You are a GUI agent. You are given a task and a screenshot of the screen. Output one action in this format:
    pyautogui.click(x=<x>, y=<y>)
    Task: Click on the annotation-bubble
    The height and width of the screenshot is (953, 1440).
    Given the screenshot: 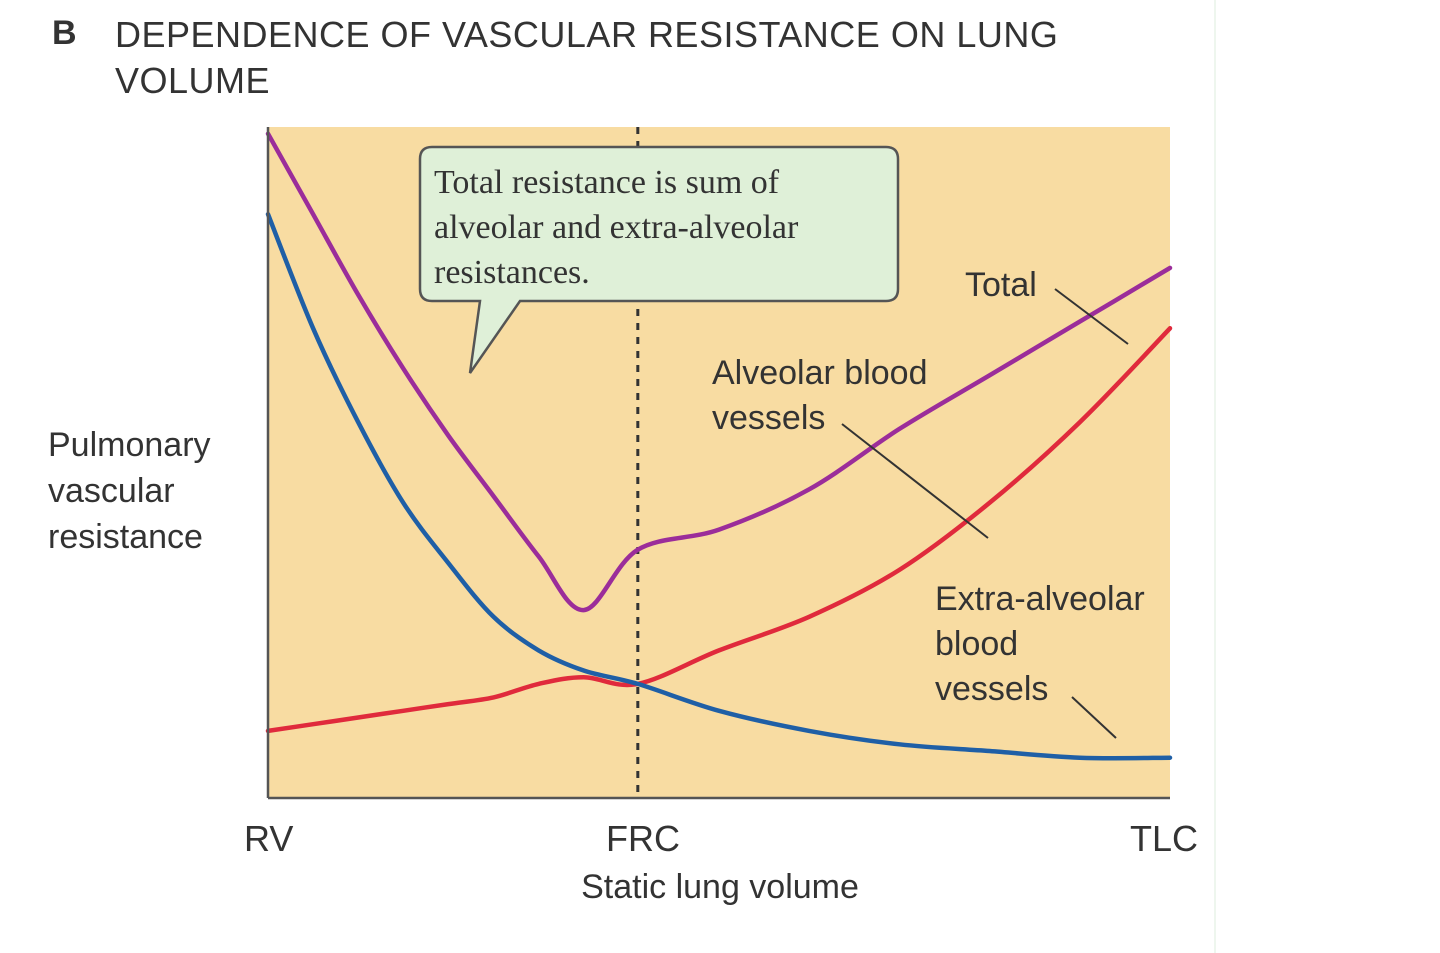 What is the action you would take?
    pyautogui.click(x=659, y=259)
    